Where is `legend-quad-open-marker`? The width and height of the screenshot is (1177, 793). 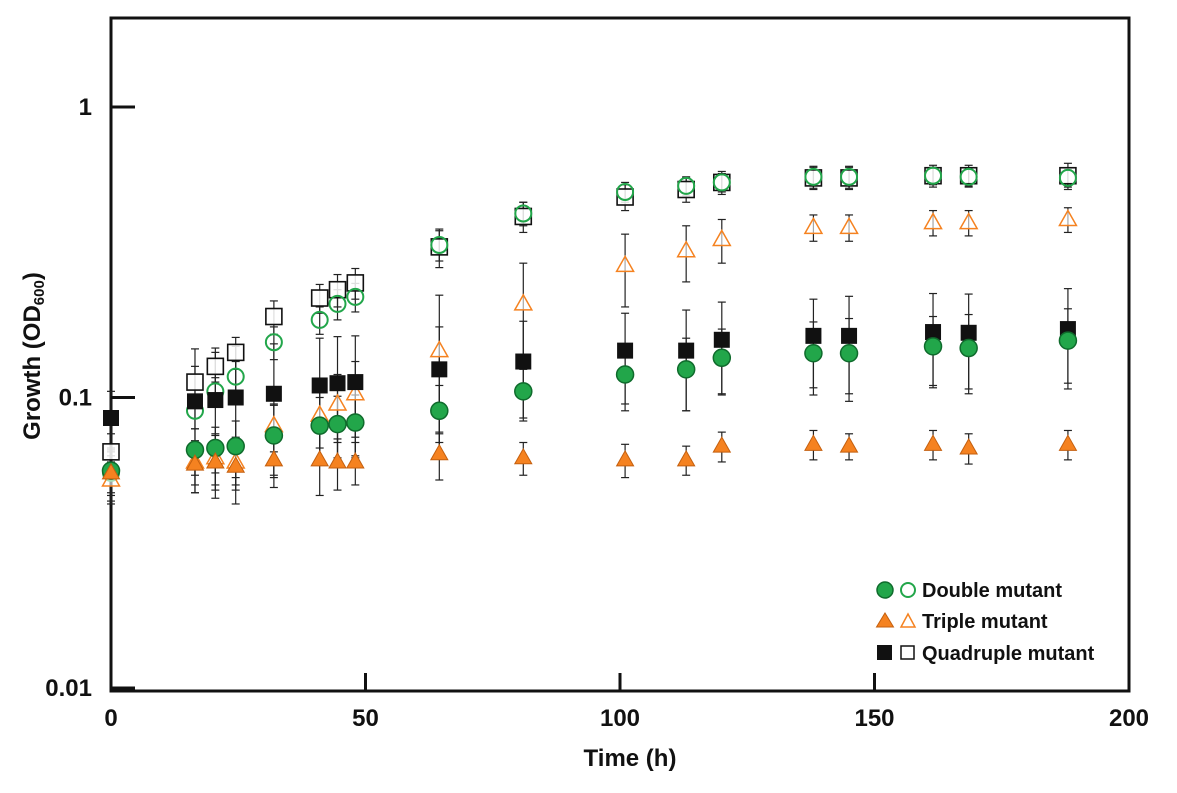
legend-quad-open-marker is located at coordinates (907, 652).